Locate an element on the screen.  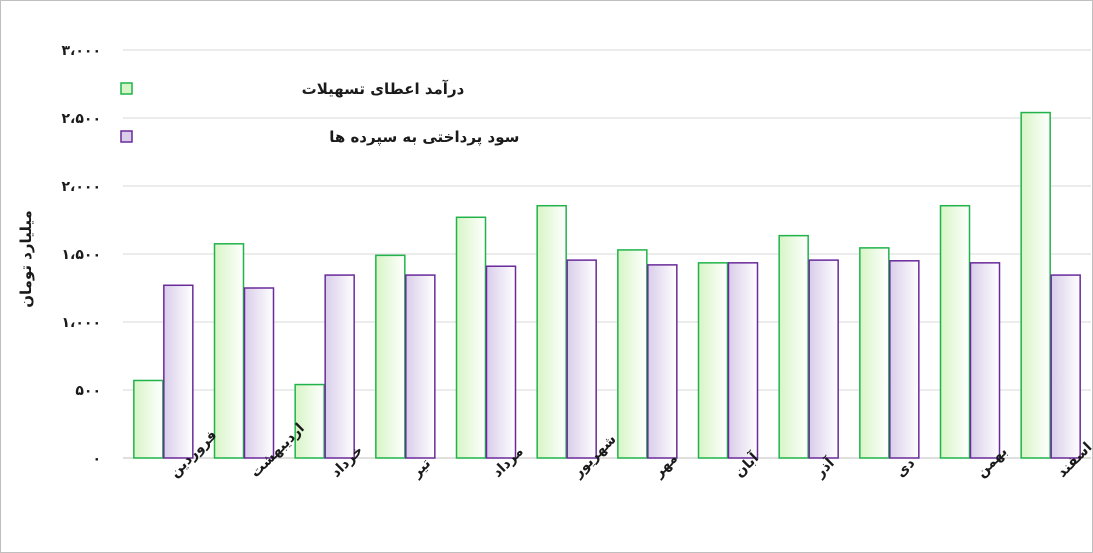
y-axis-label: میلیارد تومان is located at coordinates (26, 259).